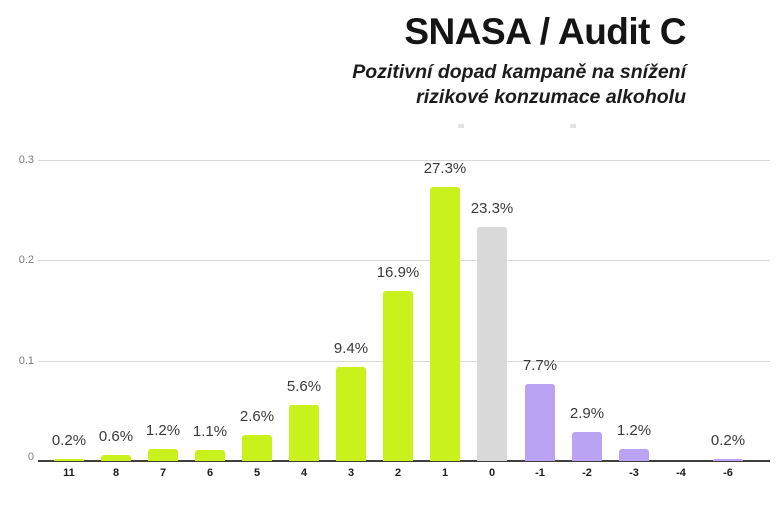  Describe the element at coordinates (163, 473) in the screenshot. I see `x-tick-label: 7` at that location.